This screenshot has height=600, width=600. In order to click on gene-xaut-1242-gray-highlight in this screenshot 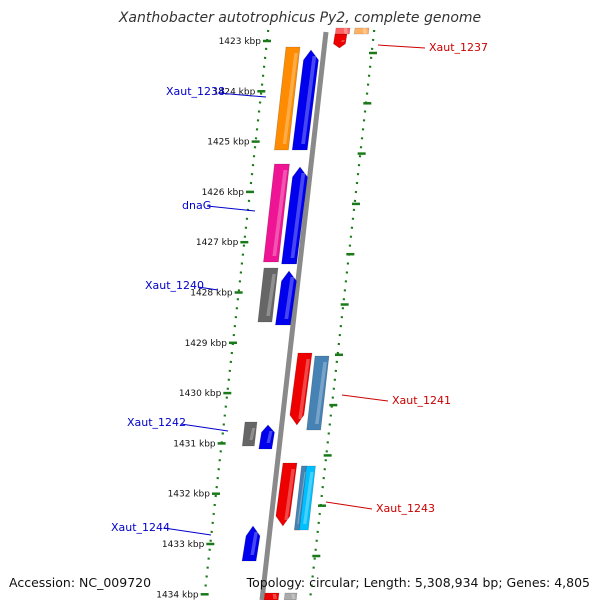, I will do `click(252, 434)`.